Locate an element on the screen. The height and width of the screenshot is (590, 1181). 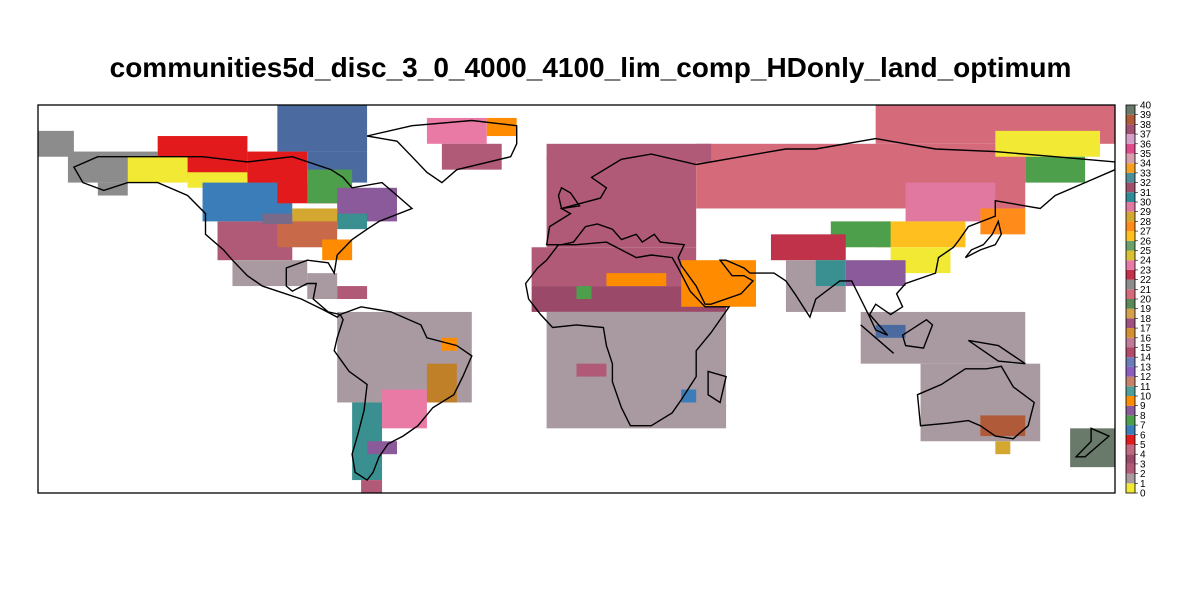
legend-tick-label: 15 is located at coordinates (1146, 348).